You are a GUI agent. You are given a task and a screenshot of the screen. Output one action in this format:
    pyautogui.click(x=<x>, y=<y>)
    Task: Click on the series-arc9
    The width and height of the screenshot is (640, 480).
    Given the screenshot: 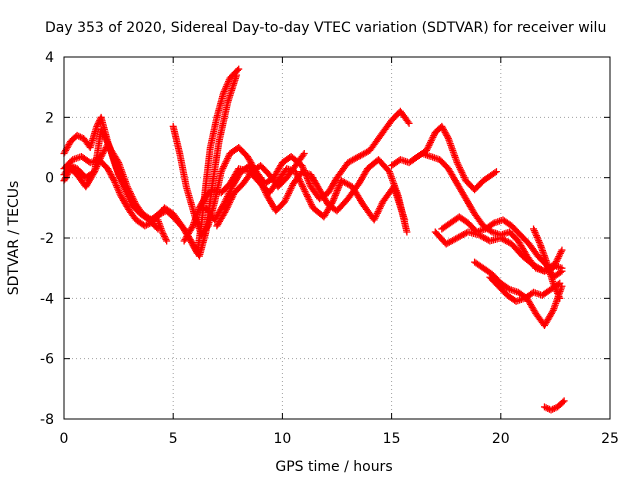 What is the action you would take?
    pyautogui.click(x=260, y=190)
    